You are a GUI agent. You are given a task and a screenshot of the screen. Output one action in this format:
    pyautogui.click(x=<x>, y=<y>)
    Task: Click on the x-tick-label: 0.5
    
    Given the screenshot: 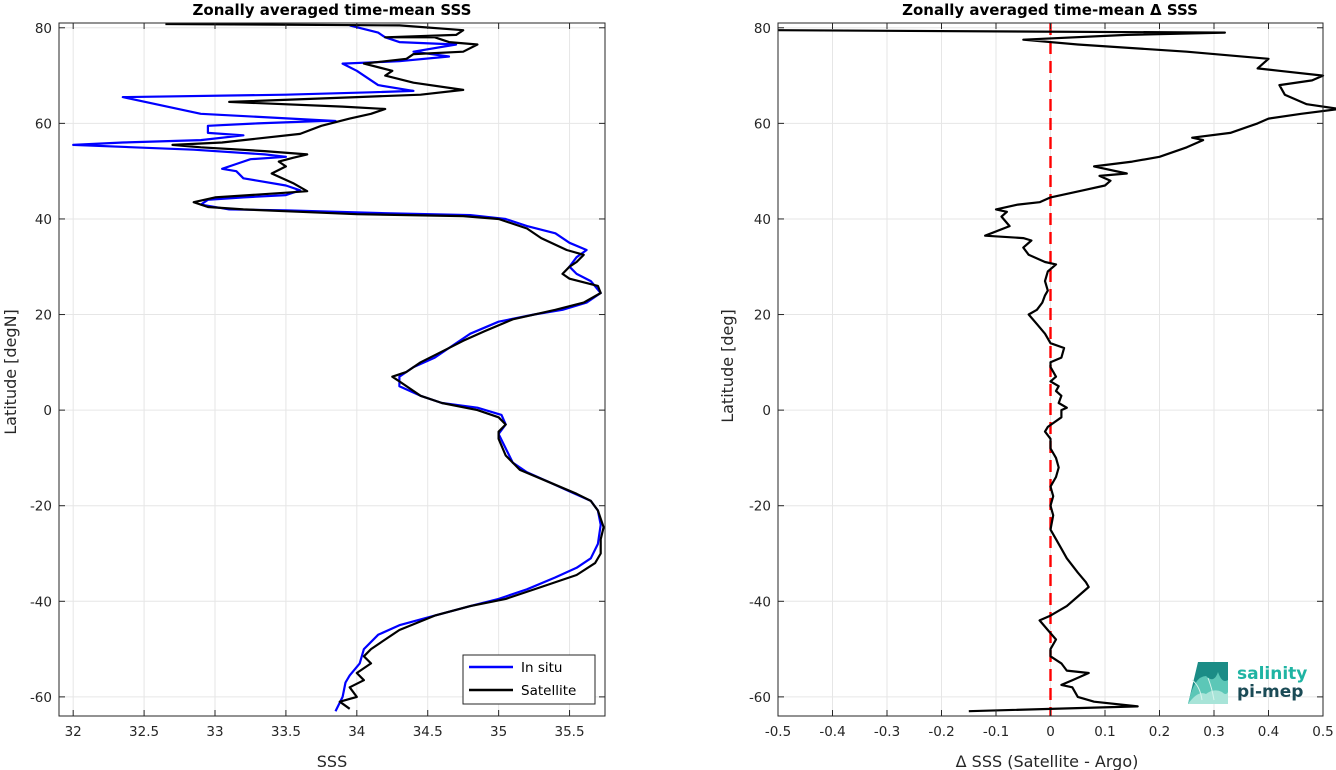 What is the action you would take?
    pyautogui.click(x=1322, y=732)
    